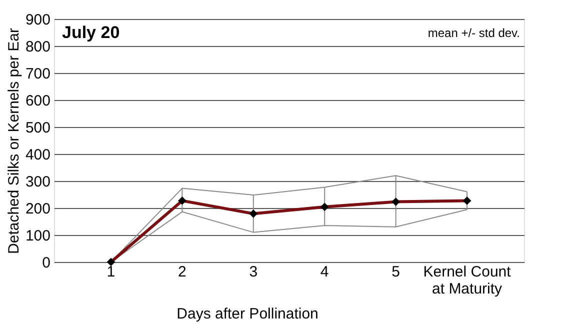 The width and height of the screenshot is (581, 332). Describe the element at coordinates (182, 272) in the screenshot. I see `x-tick-label: 2` at that location.